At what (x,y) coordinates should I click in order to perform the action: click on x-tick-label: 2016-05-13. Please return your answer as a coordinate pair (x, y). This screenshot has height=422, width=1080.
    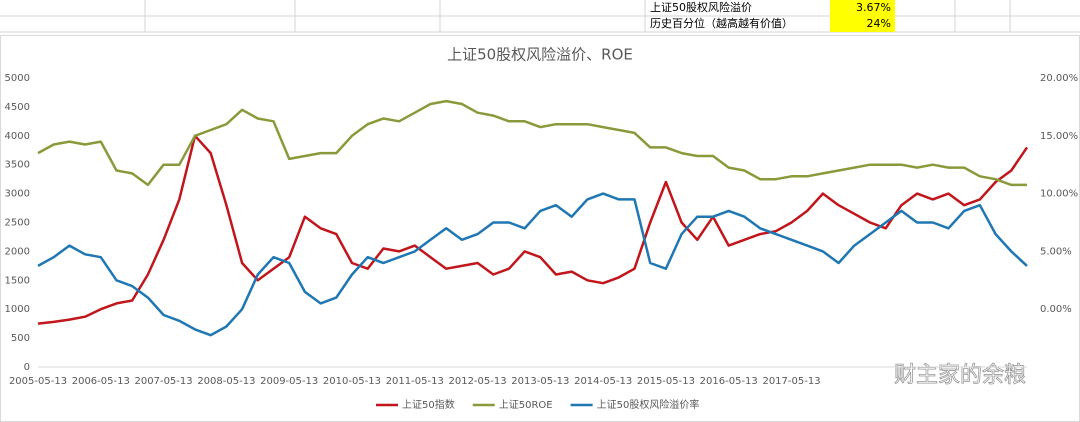
    Looking at the image, I should click on (729, 381).